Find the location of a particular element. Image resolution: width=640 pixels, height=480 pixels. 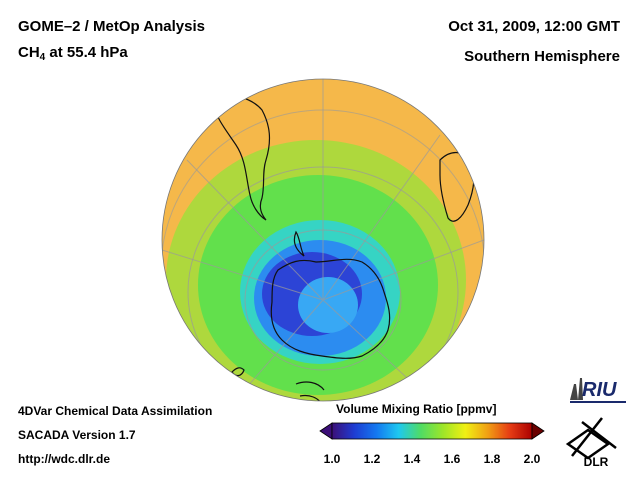

colorbar-tick: 1.8 is located at coordinates (492, 459).